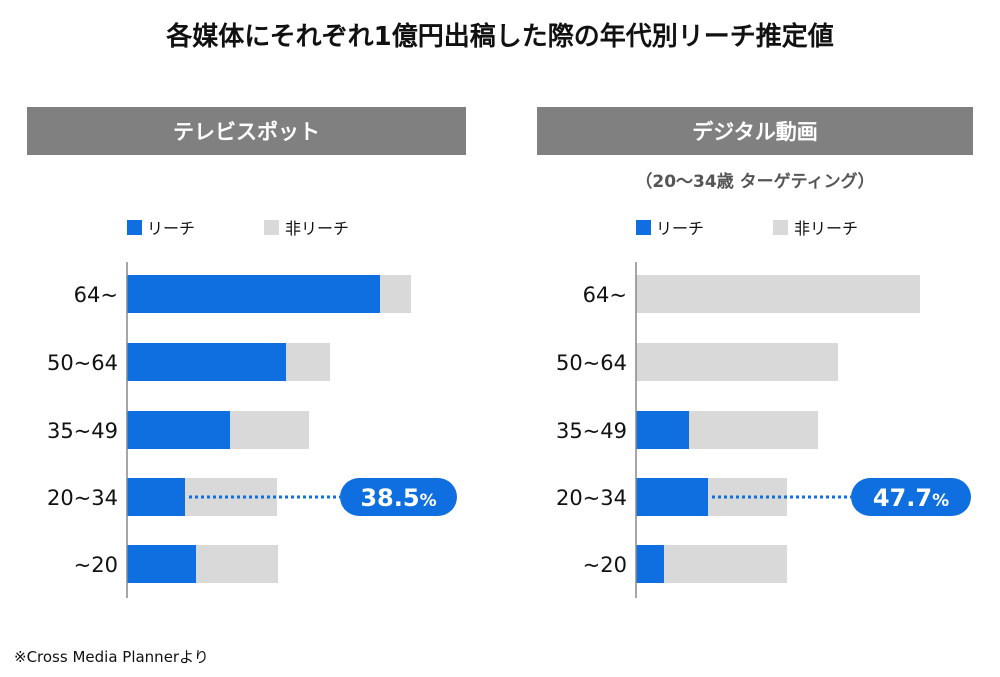 The width and height of the screenshot is (1000, 677). I want to click on panel-title: デジタル動画, so click(755, 132).